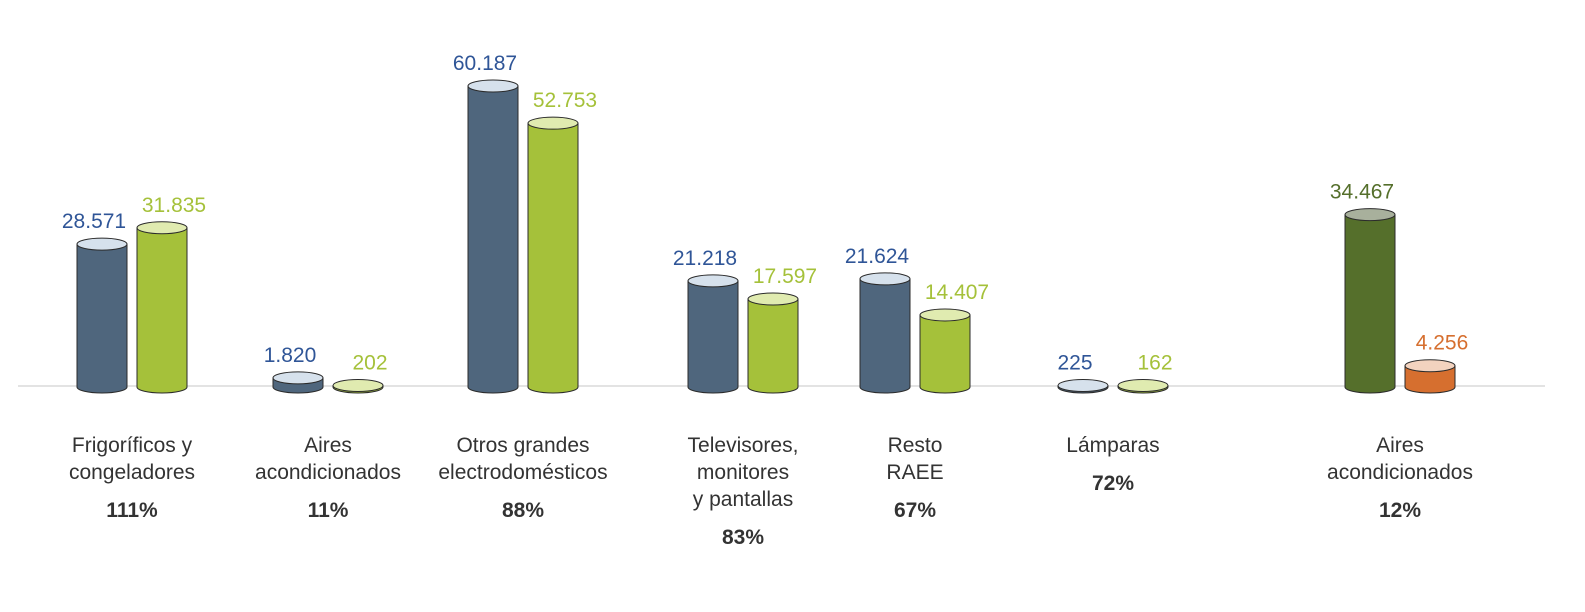  What do you see at coordinates (743, 472) in the screenshot?
I see `category-label: Televisores, monitores y pantallas` at bounding box center [743, 472].